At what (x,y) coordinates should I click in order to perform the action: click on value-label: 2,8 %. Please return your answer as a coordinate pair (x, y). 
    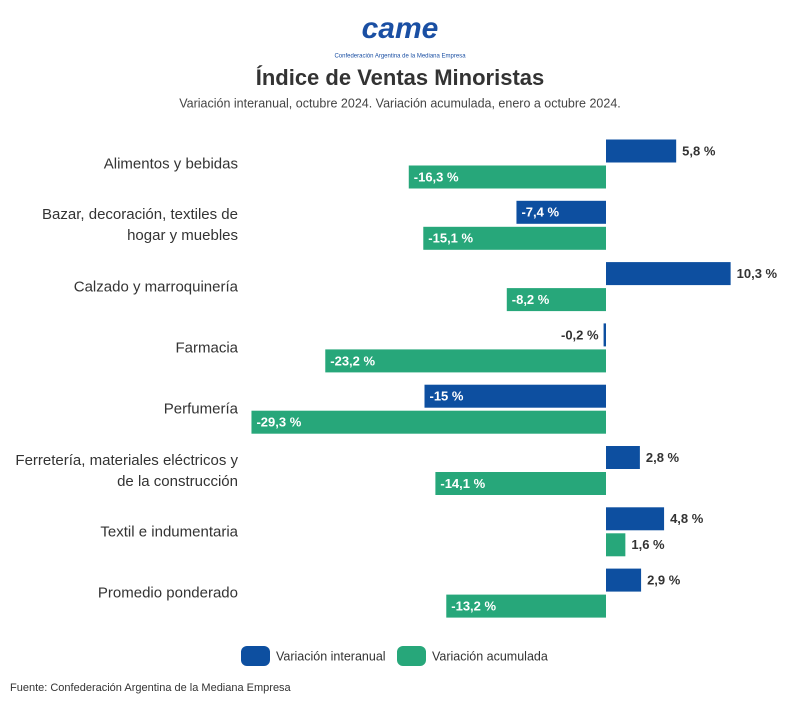
    Looking at the image, I should click on (663, 457).